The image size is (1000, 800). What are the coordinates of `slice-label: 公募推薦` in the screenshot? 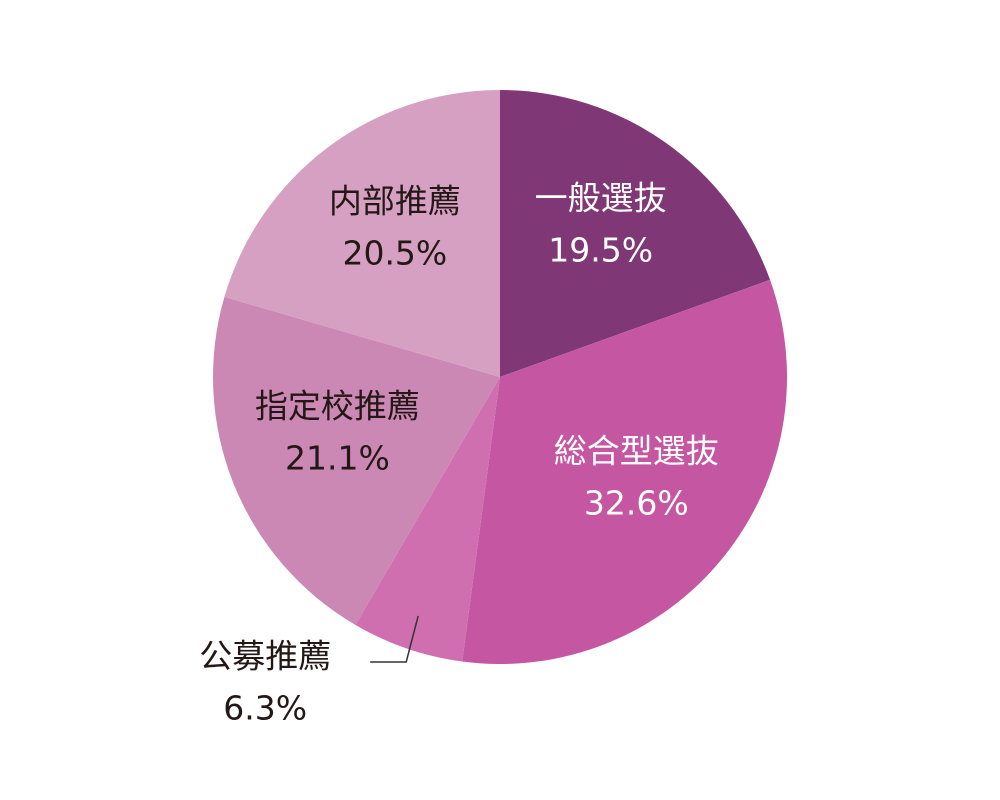 It's located at (265, 655).